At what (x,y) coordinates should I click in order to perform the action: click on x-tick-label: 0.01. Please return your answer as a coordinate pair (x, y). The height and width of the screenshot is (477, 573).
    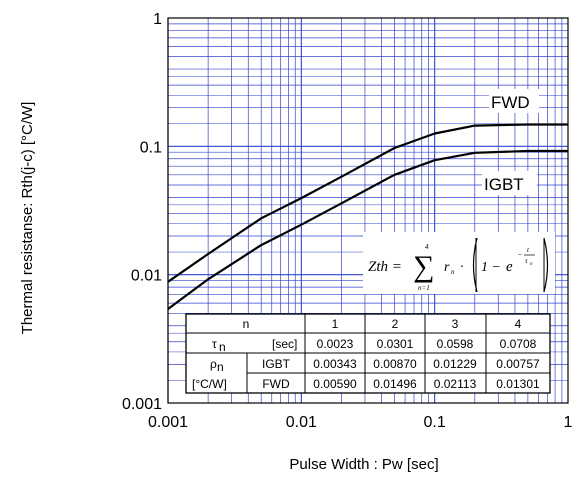
    Looking at the image, I should click on (301, 422).